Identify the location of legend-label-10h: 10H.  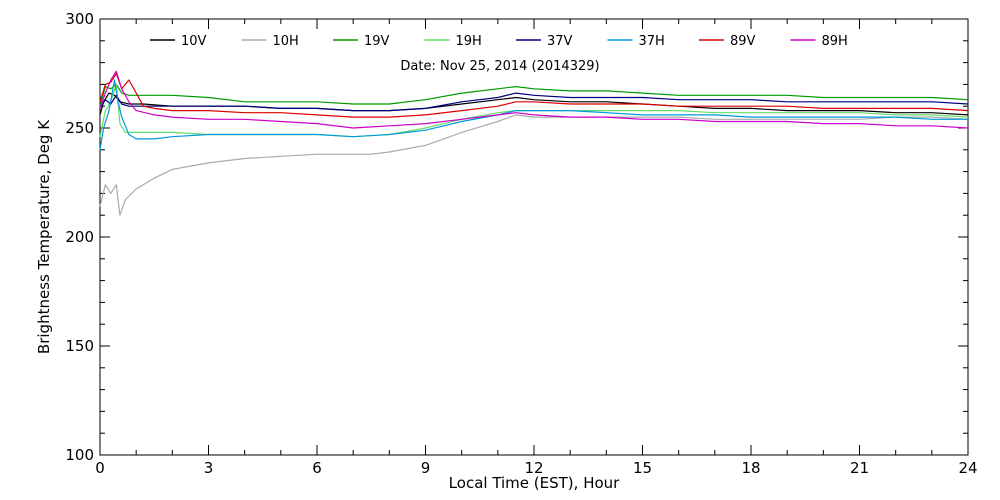
(286, 41).